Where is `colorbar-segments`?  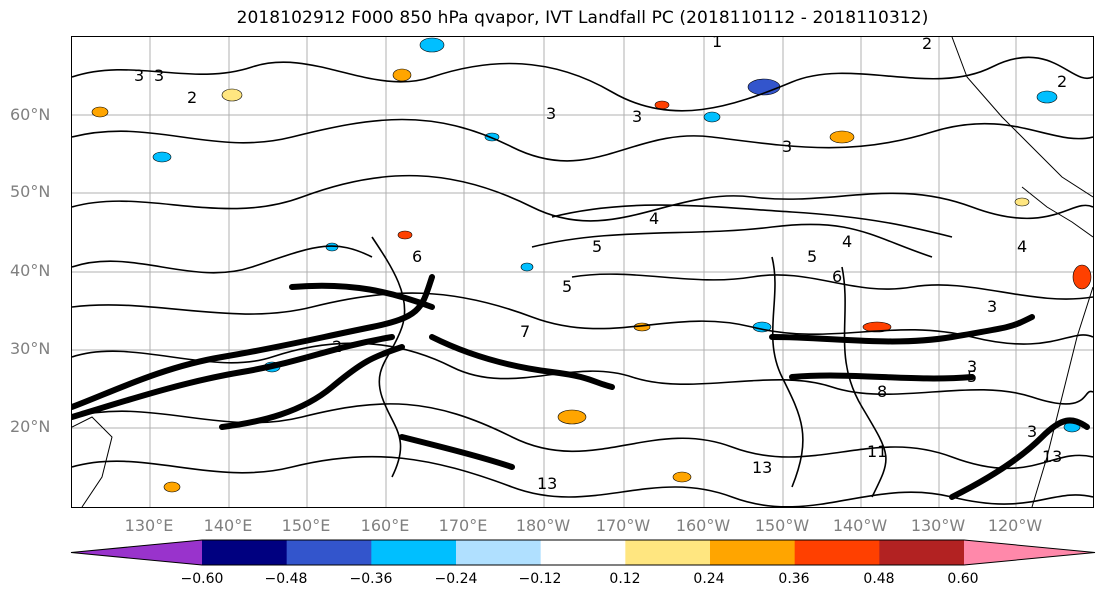
colorbar-segments is located at coordinates (583, 552).